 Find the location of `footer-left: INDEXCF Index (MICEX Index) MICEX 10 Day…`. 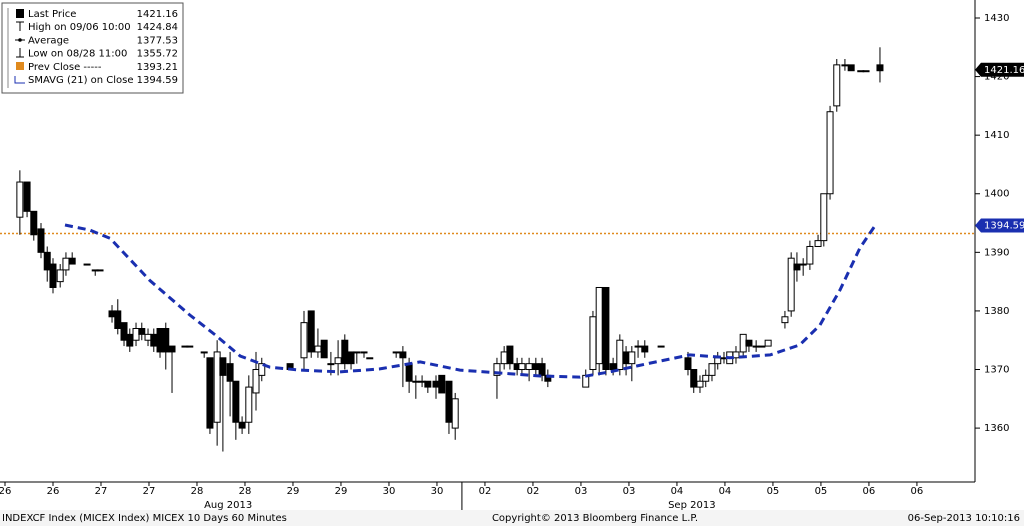

footer-left: INDEXCF Index (MICEX Index) MICEX 10 Day… is located at coordinates (144, 518).